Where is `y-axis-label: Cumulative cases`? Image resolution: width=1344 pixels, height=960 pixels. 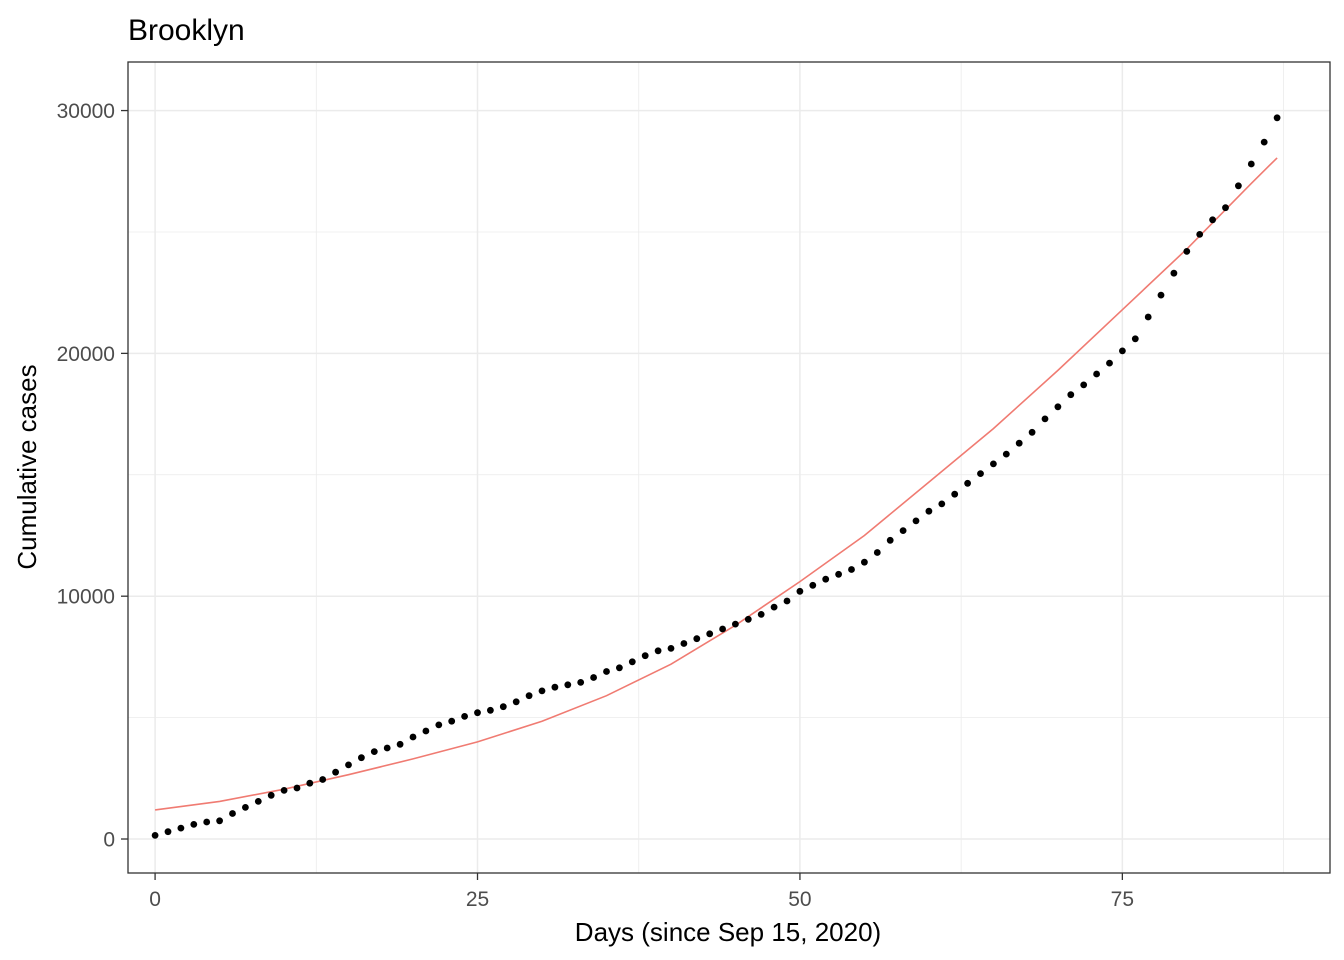 y-axis-label: Cumulative cases is located at coordinates (27, 466).